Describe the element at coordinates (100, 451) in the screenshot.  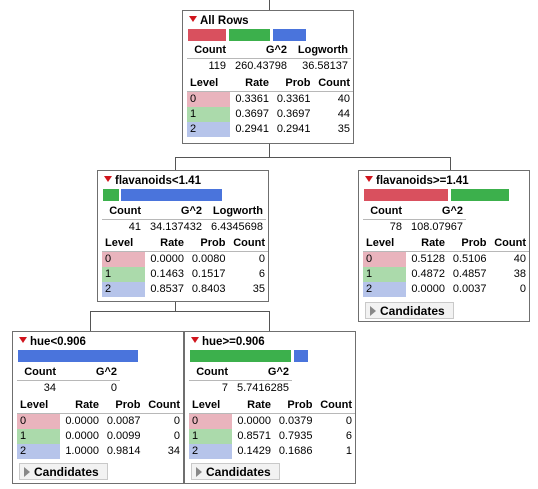
I see `table-row: 2 1.0000 0.9814 34` at that location.